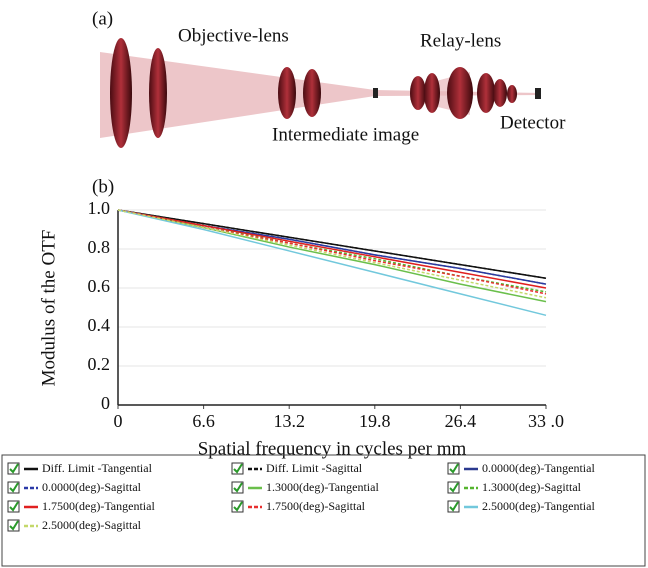  Describe the element at coordinates (460, 40) in the screenshot. I see `label: Relay-lens` at that location.